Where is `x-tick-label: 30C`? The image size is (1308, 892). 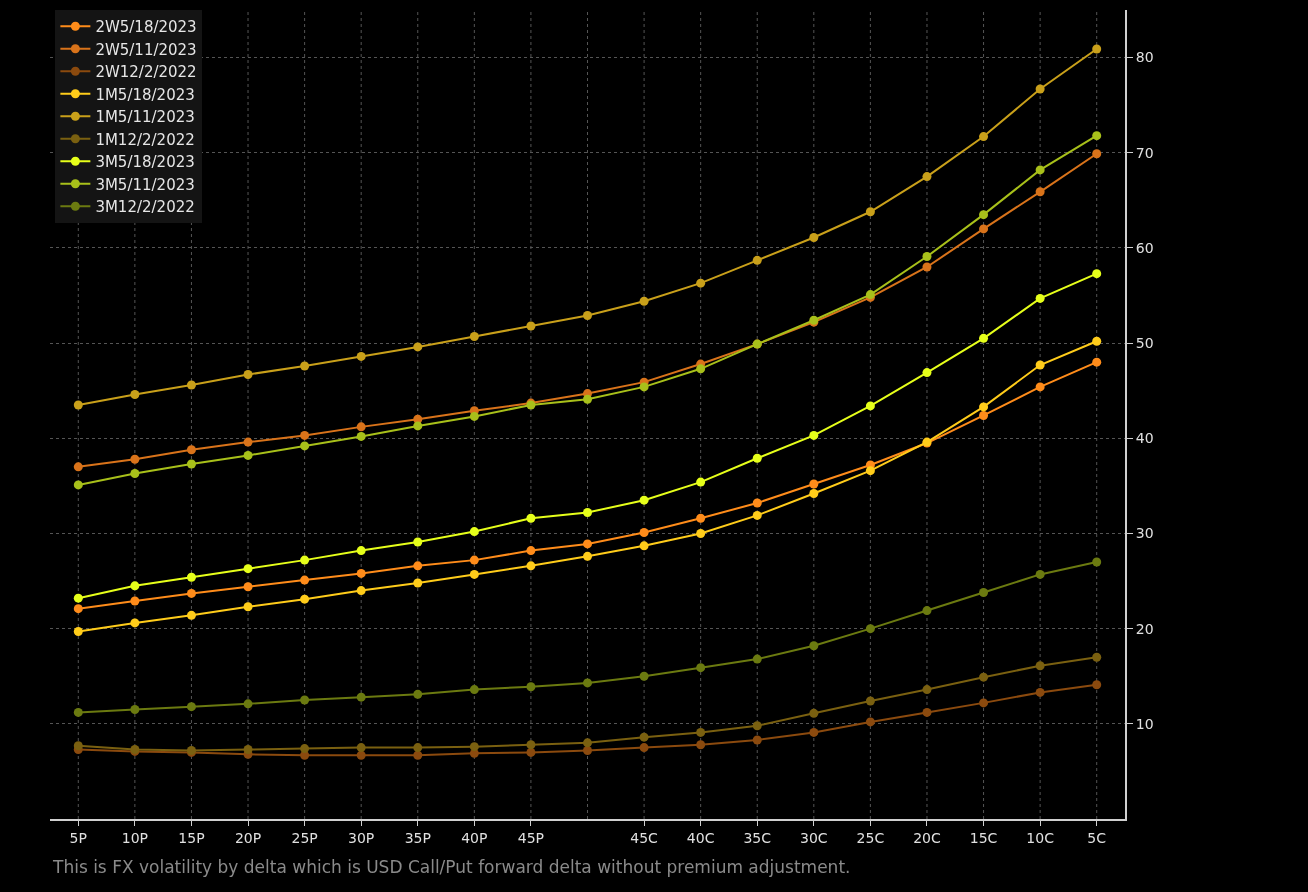
x-tick-label: 30C is located at coordinates (814, 837).